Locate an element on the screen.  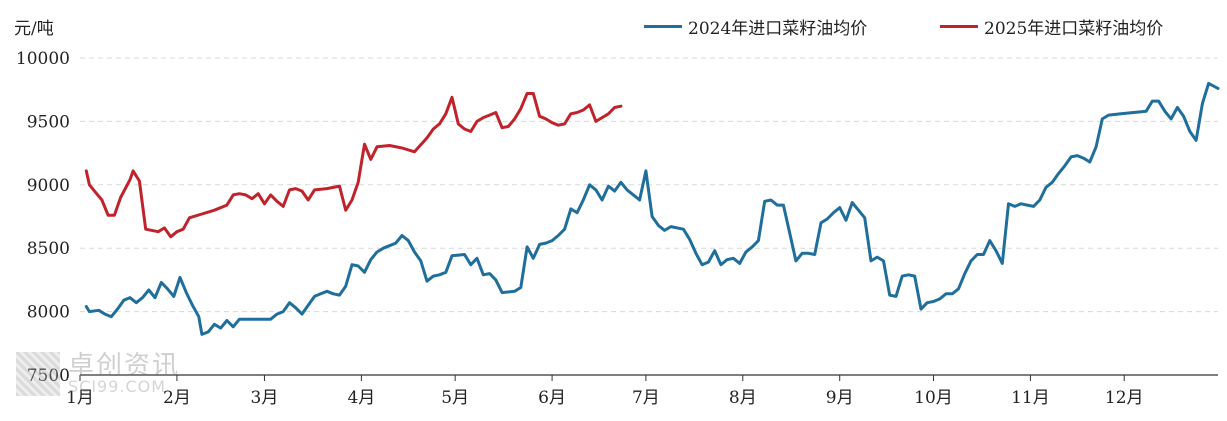
watermark-icon is located at coordinates (38, 374).